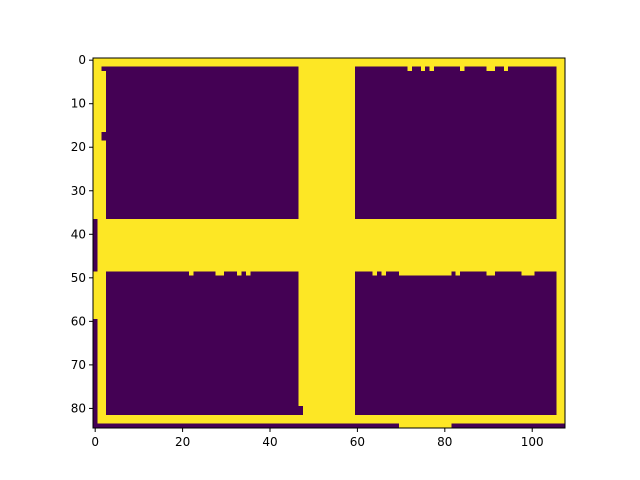 This screenshot has width=640, height=480. Describe the element at coordinates (182, 442) in the screenshot. I see `x-tick-label: 20` at that location.